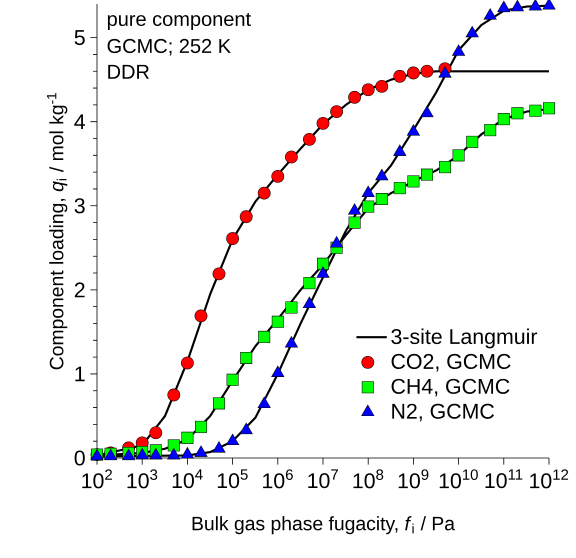 The image size is (576, 558). Describe the element at coordinates (451, 387) in the screenshot. I see `legend-label: CH4, GCMC` at that location.